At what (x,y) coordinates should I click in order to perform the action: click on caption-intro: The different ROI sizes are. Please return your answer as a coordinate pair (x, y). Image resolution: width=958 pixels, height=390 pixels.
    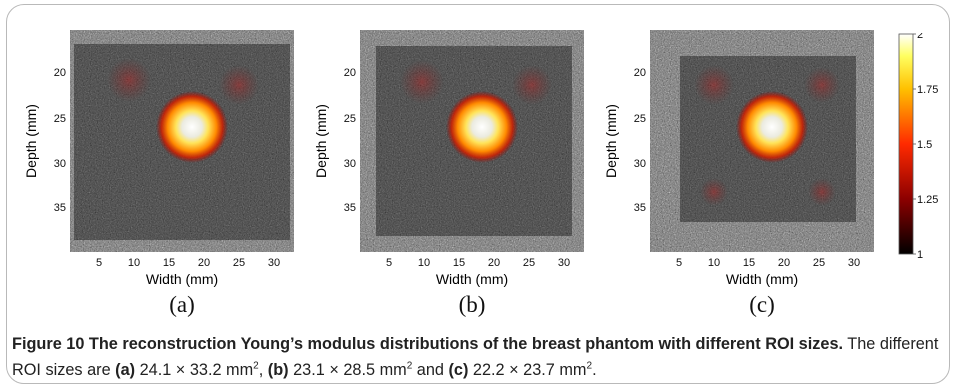
    Looking at the image, I should click on (475, 357).